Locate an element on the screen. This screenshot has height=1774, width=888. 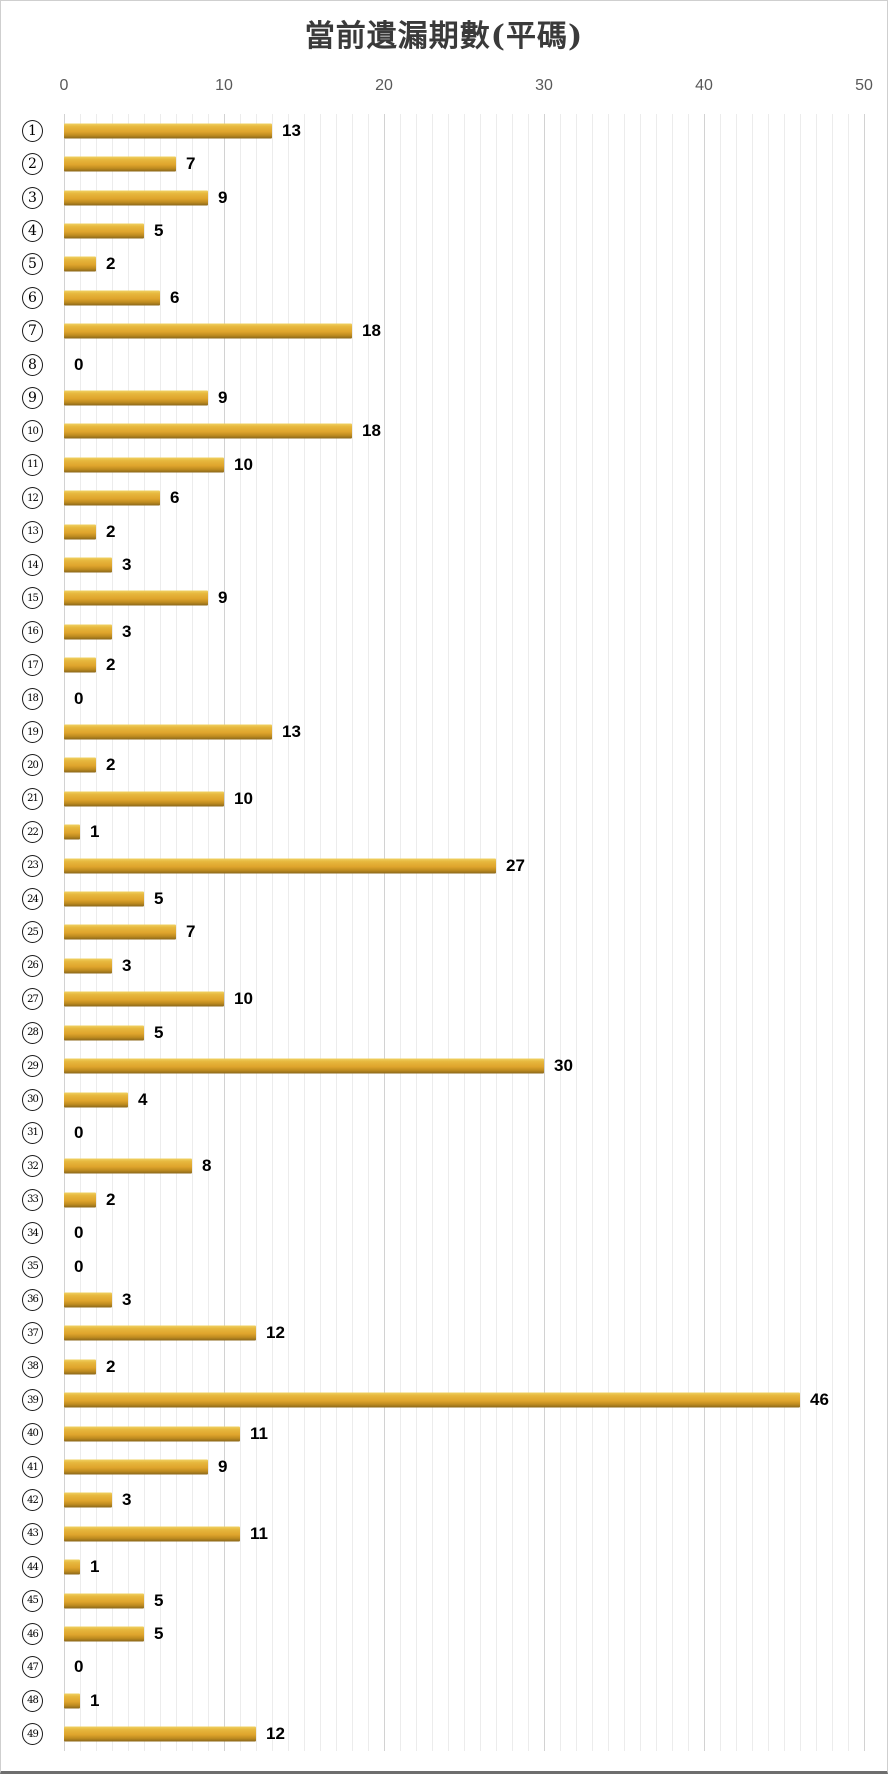
category-label: 12 is located at coordinates (32, 498).